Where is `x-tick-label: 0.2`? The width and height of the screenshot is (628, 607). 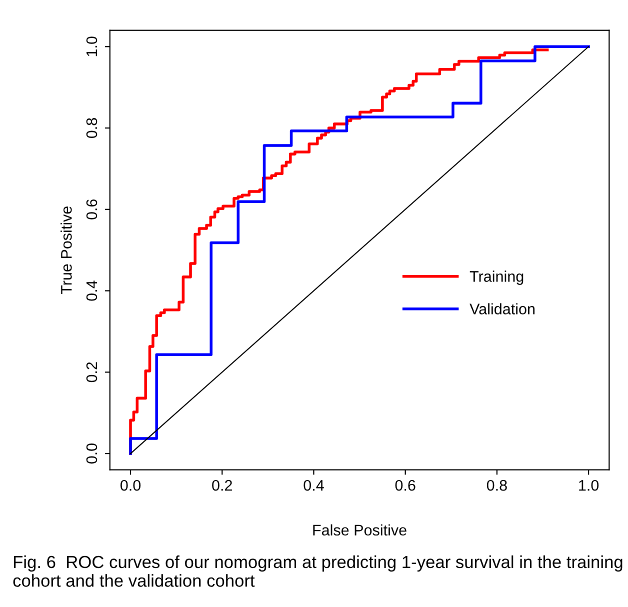
x-tick-label: 0.2 is located at coordinates (222, 485).